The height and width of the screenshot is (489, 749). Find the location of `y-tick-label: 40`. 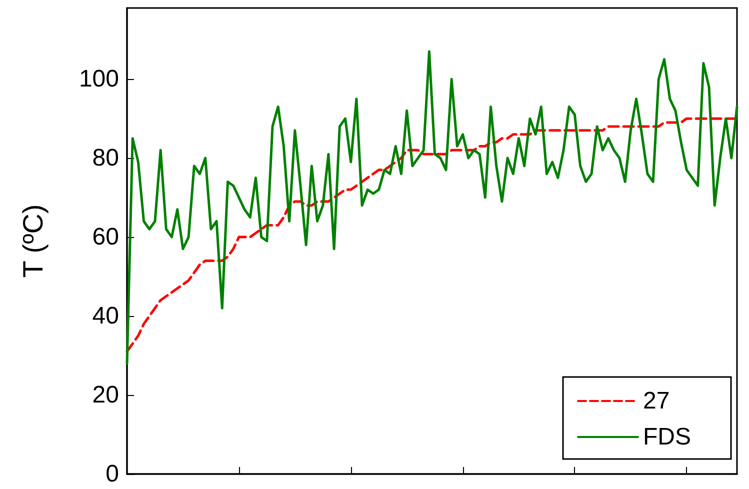

y-tick-label: 40 is located at coordinates (105, 316).